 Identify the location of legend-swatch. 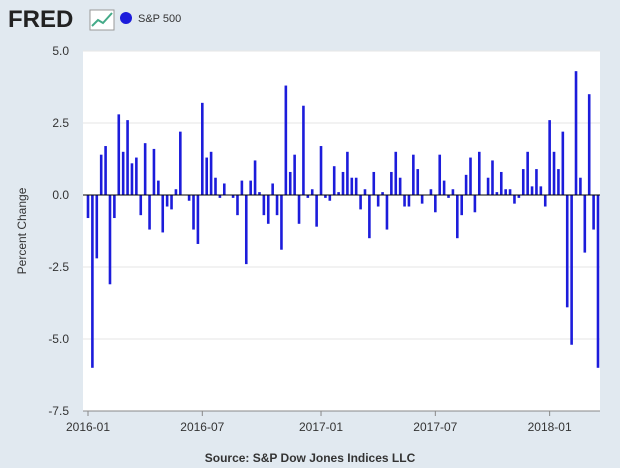
(126, 18).